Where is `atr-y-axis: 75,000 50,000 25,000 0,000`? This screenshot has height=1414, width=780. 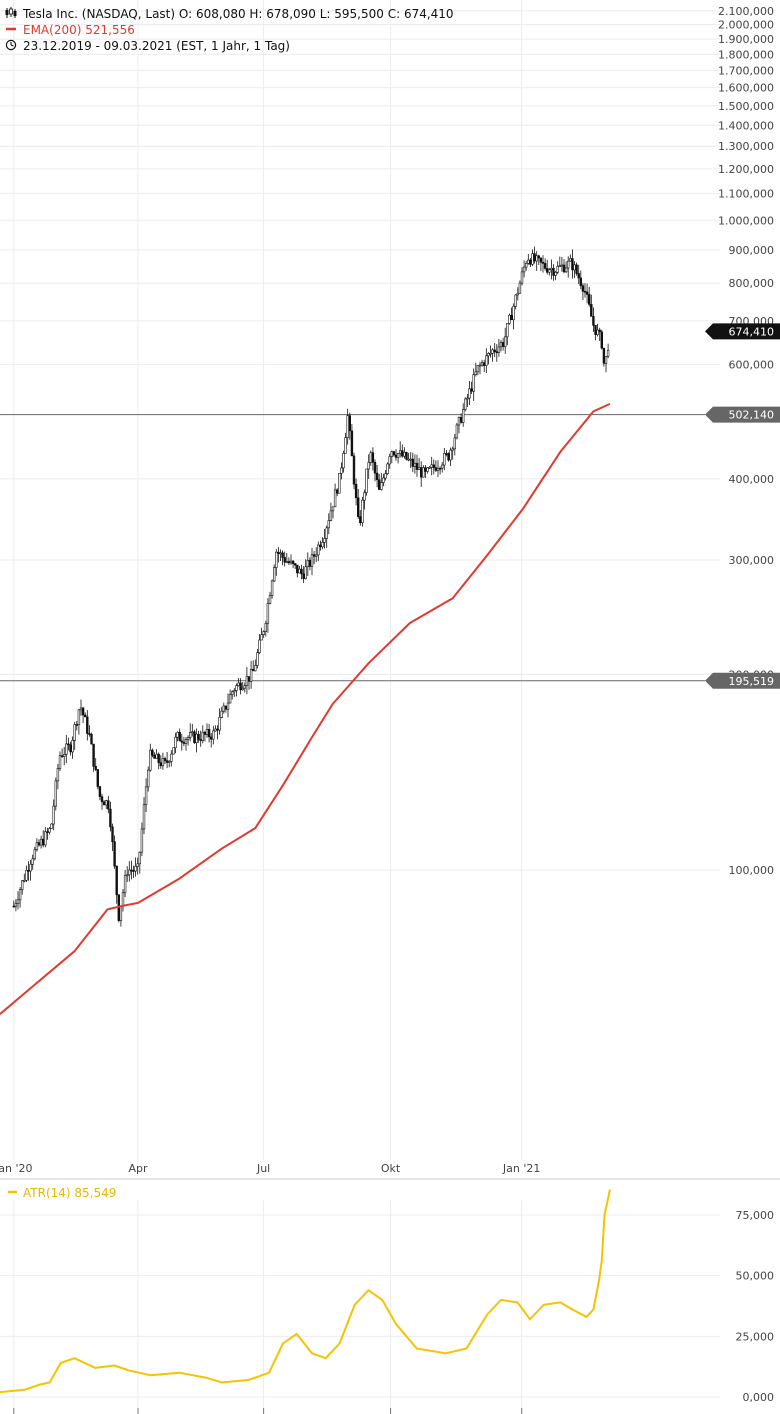
atr-y-axis: 75,000 50,000 25,000 0,000 is located at coordinates (755, 1306).